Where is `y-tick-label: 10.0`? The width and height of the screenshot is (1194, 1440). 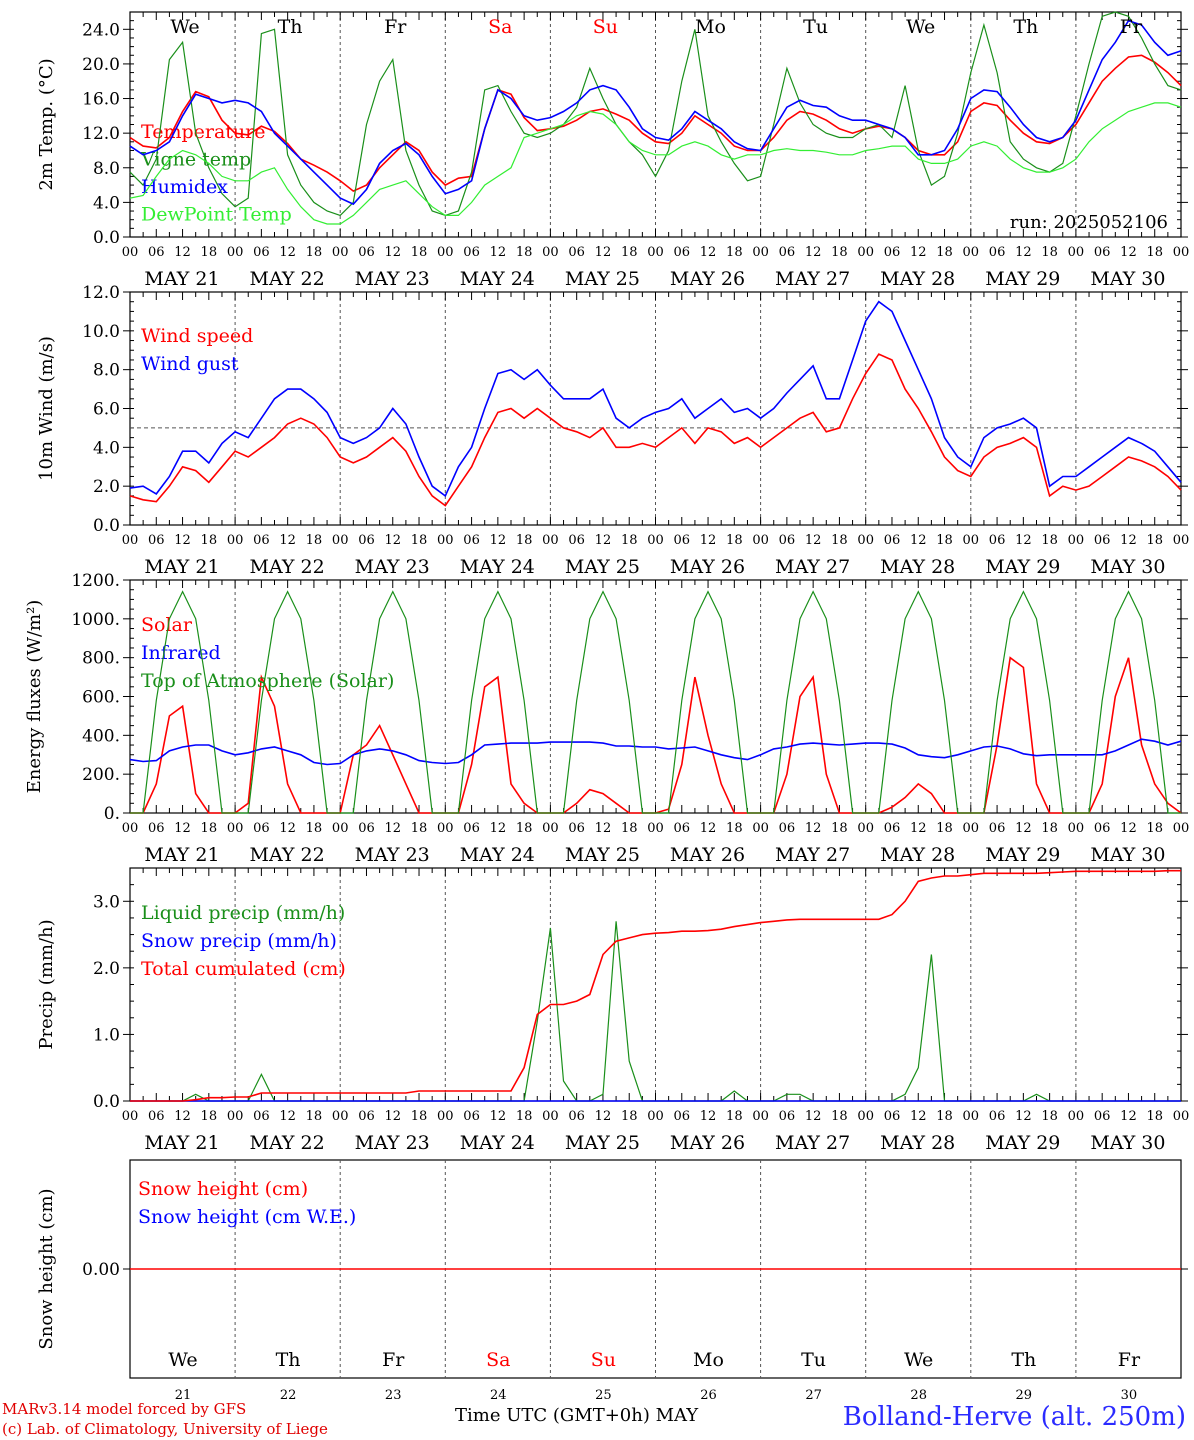
y-tick-label: 10.0 is located at coordinates (101, 332).